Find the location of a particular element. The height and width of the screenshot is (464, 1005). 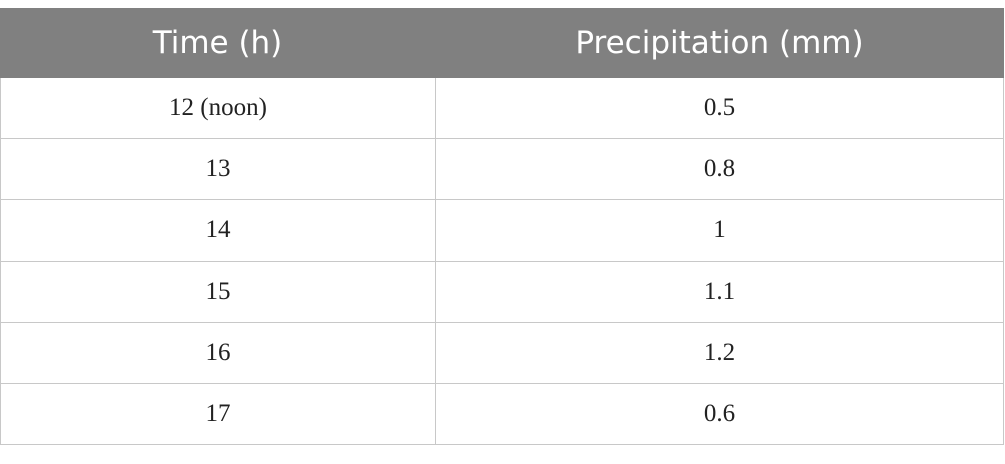

table-row: 15 1.1 is located at coordinates (502, 292).